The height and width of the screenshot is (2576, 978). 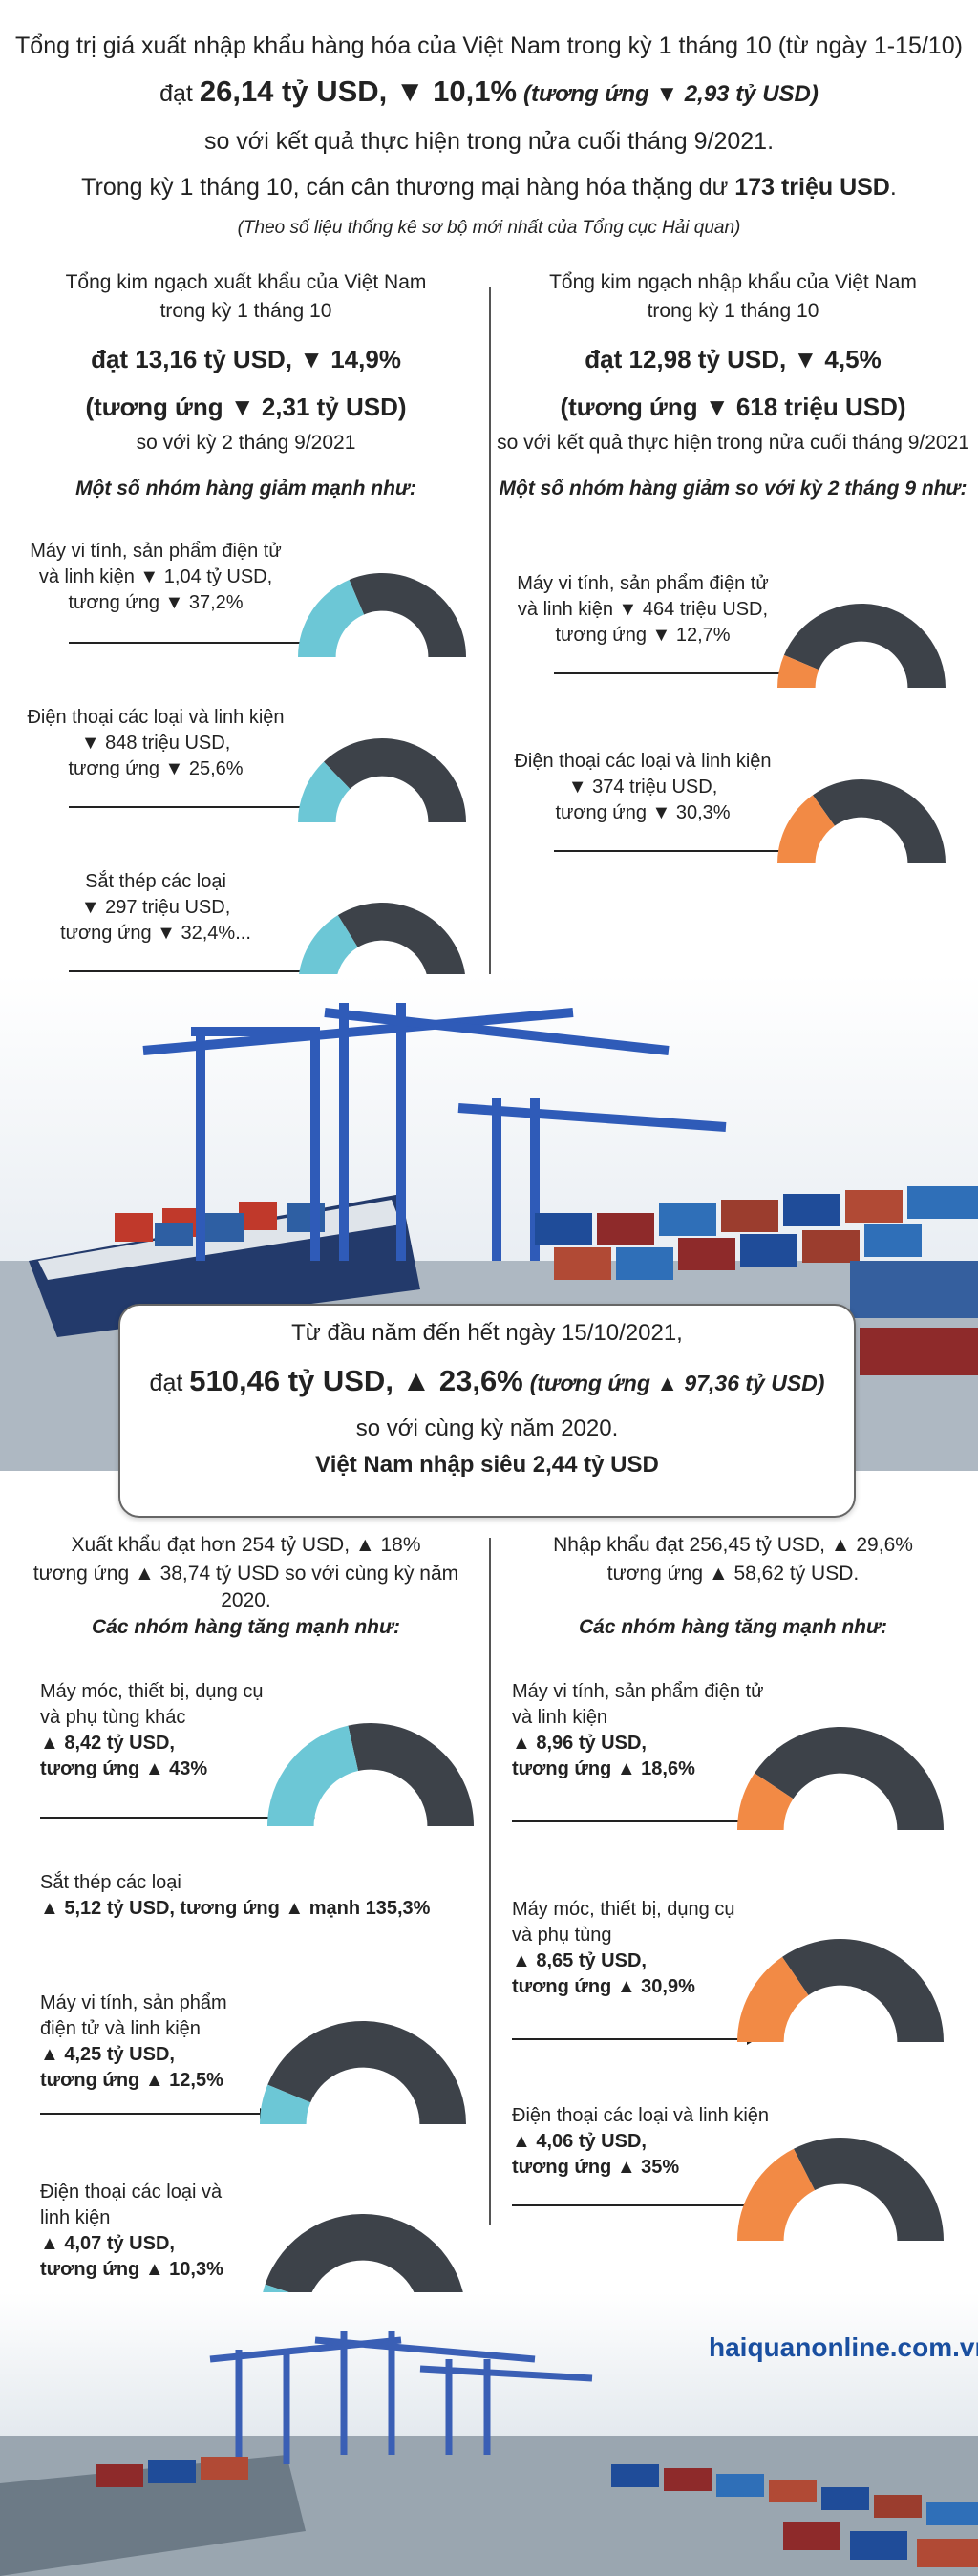 I want to click on item-line: tương ứng ▲ 10,3%, so click(x=131, y=2270).